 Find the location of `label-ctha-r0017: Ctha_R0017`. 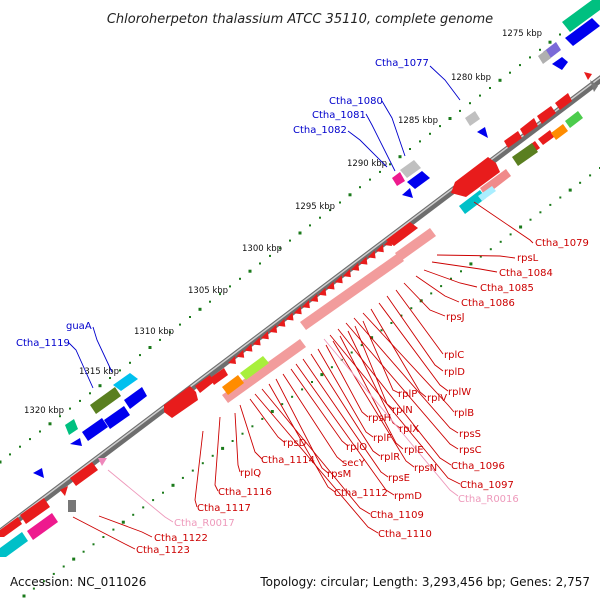

label-ctha-r0017: Ctha_R0017 is located at coordinates (204, 523).